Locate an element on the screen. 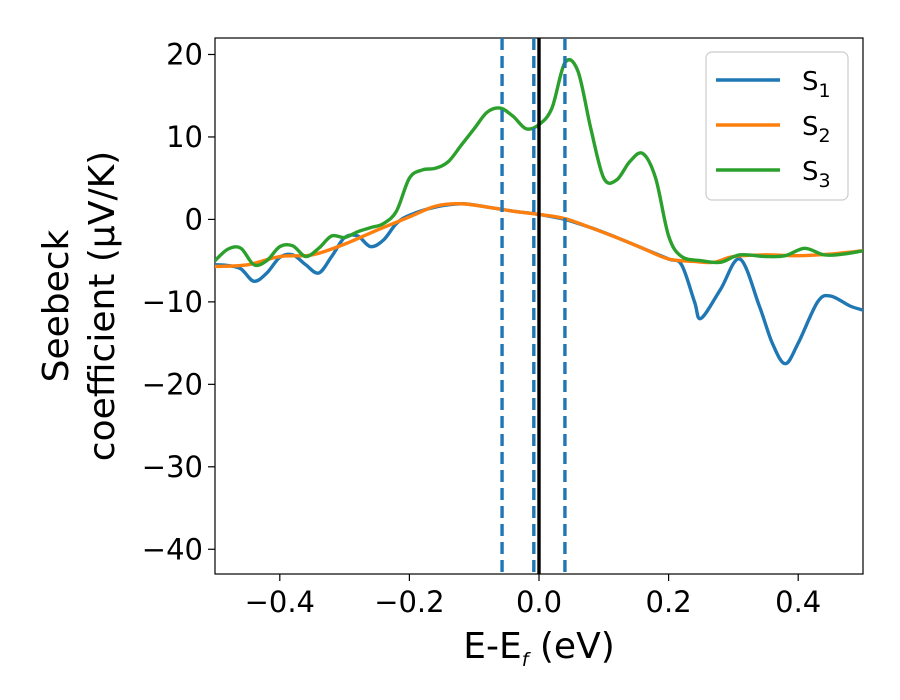  x-tick-label: 0.0 is located at coordinates (539, 602).